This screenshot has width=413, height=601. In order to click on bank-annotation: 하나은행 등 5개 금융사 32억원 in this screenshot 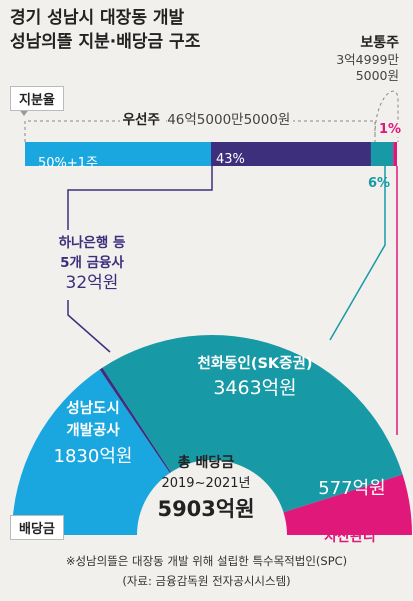, I will do `click(92, 263)`.